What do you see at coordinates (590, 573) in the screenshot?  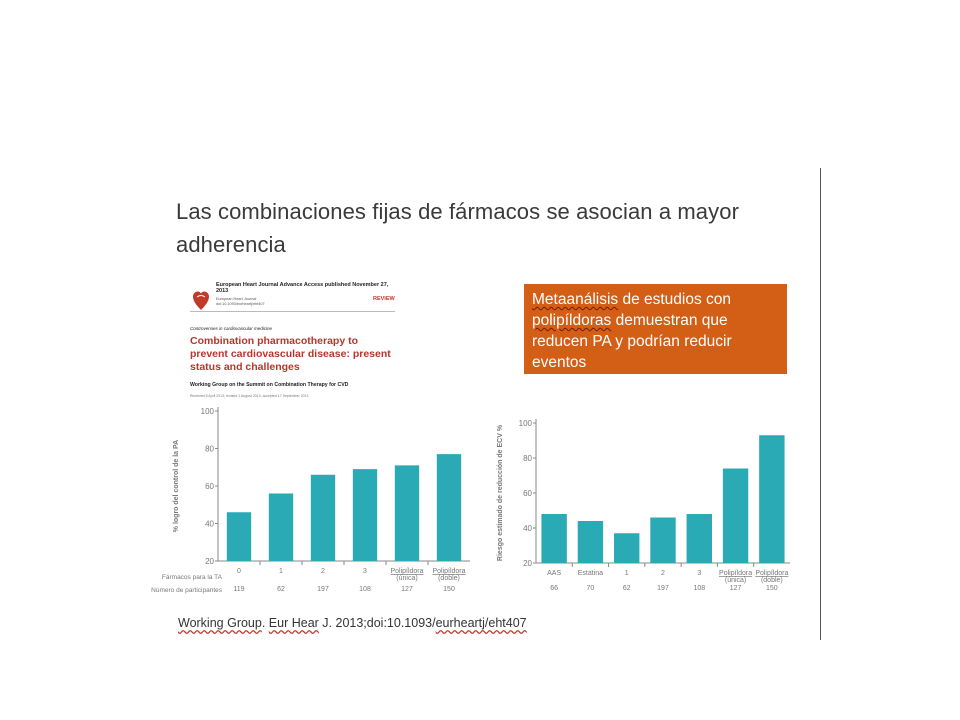 I see `x-tick-label: Estatina` at bounding box center [590, 573].